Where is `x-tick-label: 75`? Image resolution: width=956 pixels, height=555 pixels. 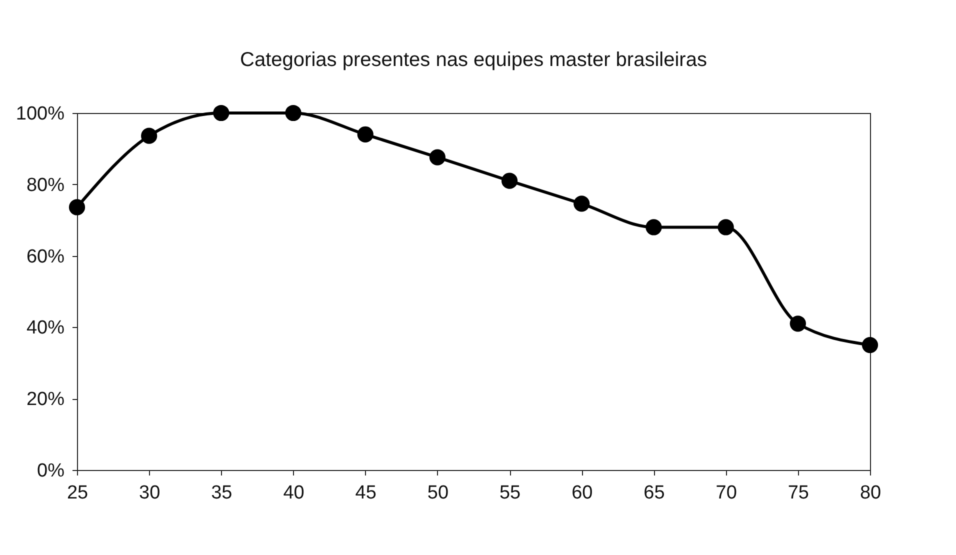
x-tick-label: 75 is located at coordinates (798, 493).